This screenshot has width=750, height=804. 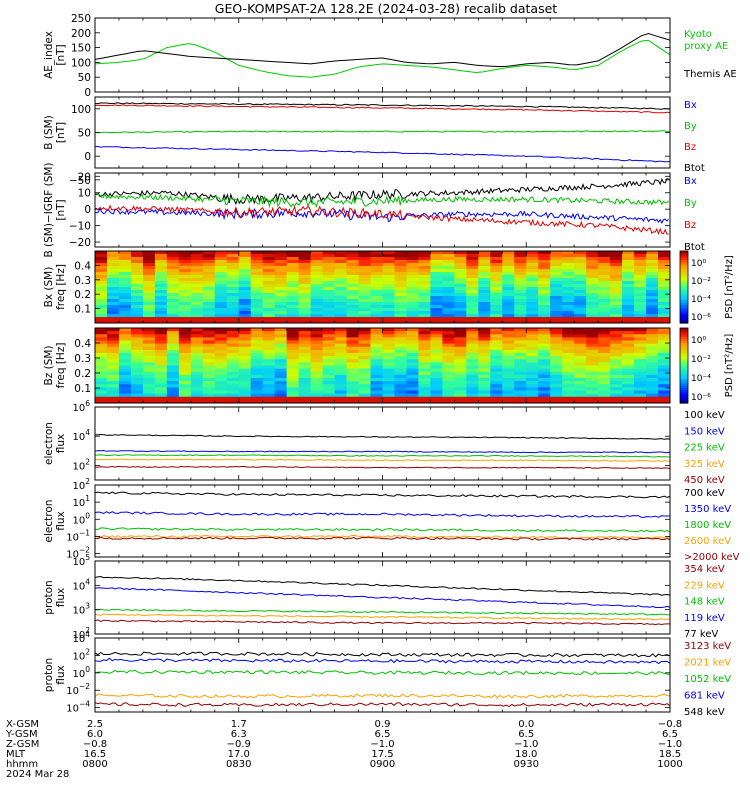 I want to click on y-label-b_igrf: B (SM)−IGRF (SM) [nT], so click(x=55, y=209).